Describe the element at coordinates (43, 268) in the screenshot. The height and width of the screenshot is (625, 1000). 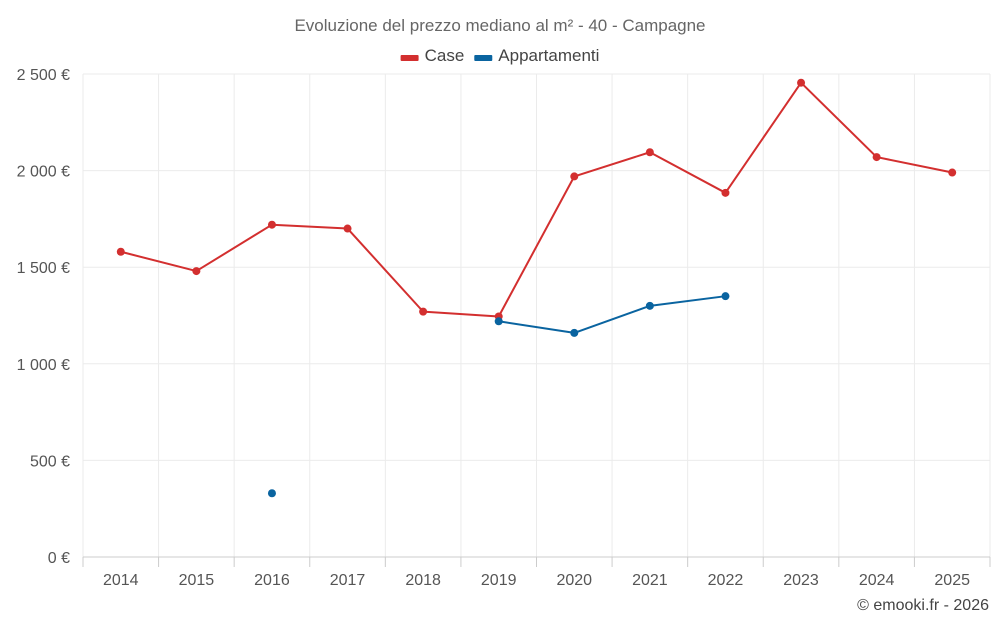
I see `y-tick-label: 1 500 €` at that location.